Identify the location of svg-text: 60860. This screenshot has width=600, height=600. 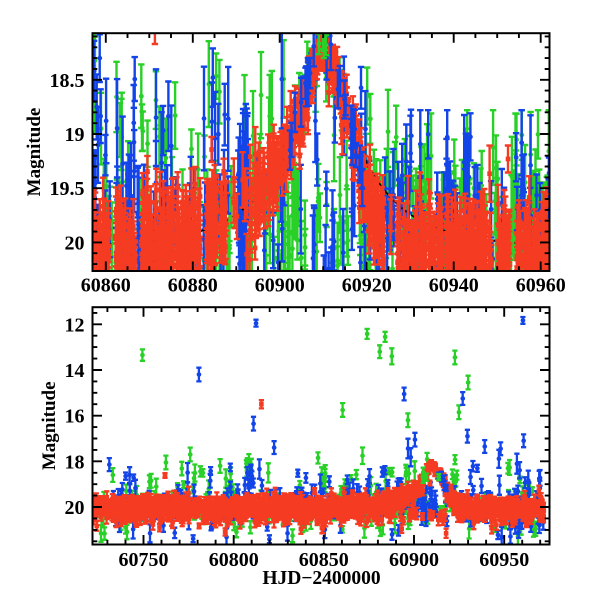
(106, 286).